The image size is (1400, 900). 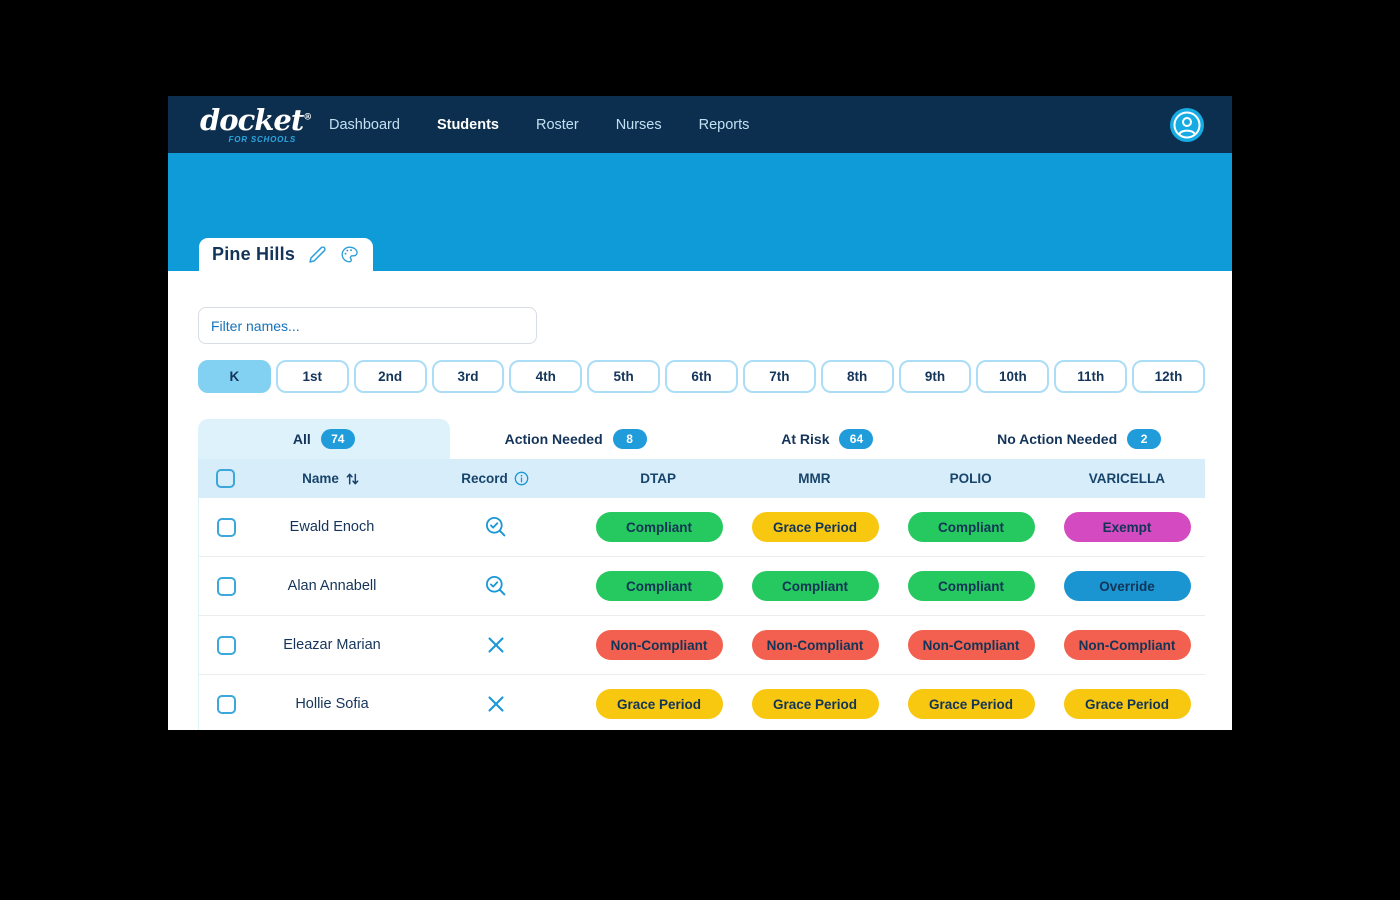 What do you see at coordinates (624, 376) in the screenshot?
I see `grade-button-5th: 5th` at bounding box center [624, 376].